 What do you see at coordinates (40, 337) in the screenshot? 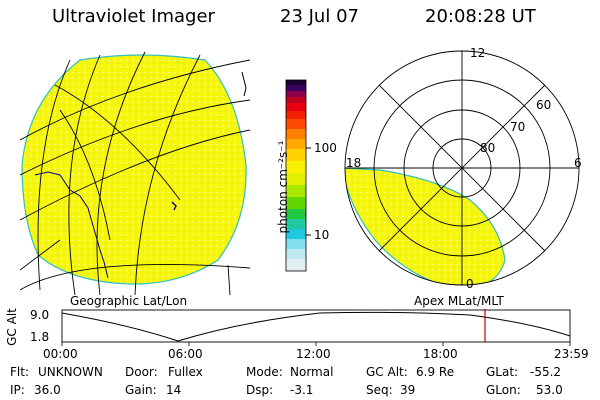
I see `altitude-ytick-low: 1.8` at bounding box center [40, 337].